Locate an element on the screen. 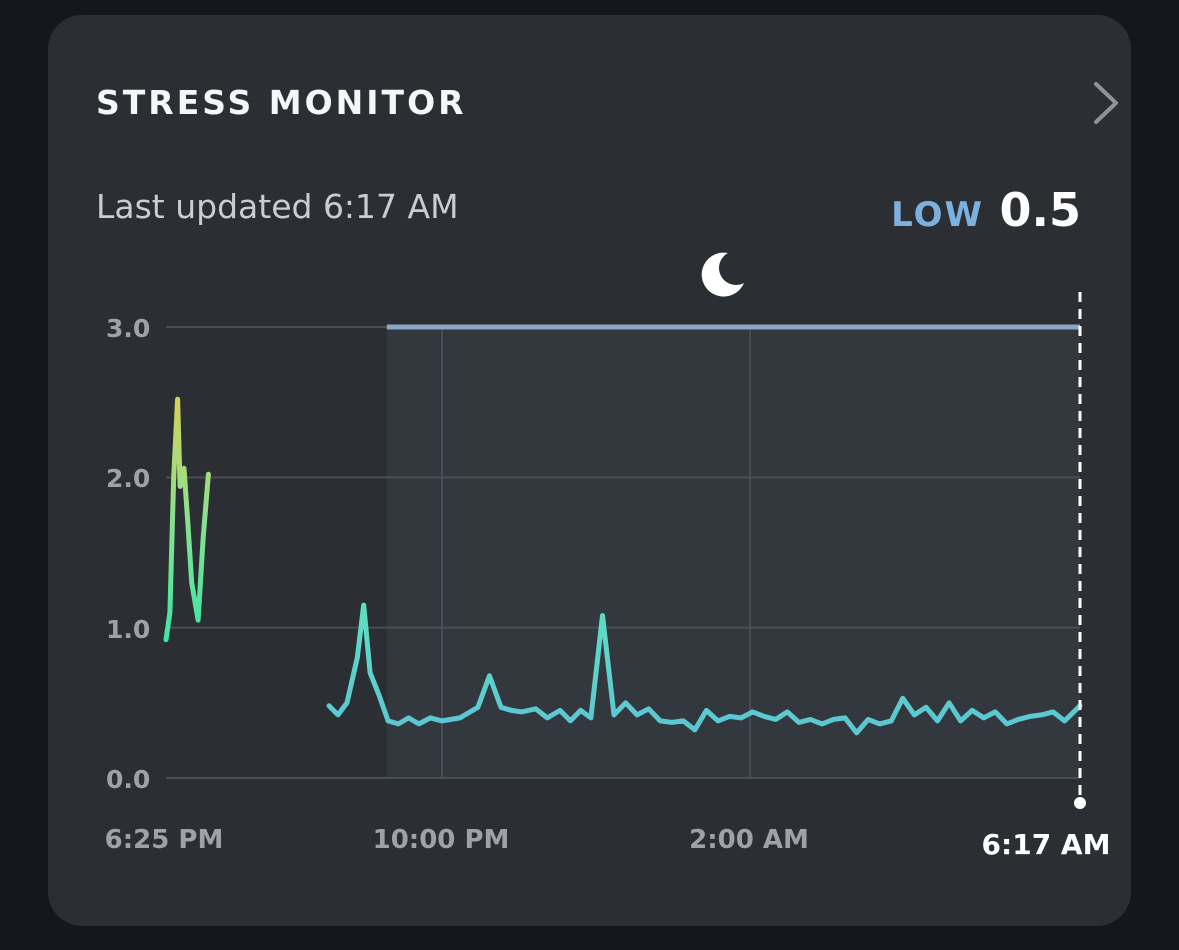 The width and height of the screenshot is (1179, 950). x-axis-ticks: 6:25 PM 10:00 PM 2:00 AM 6:17 AM is located at coordinates (608, 843).